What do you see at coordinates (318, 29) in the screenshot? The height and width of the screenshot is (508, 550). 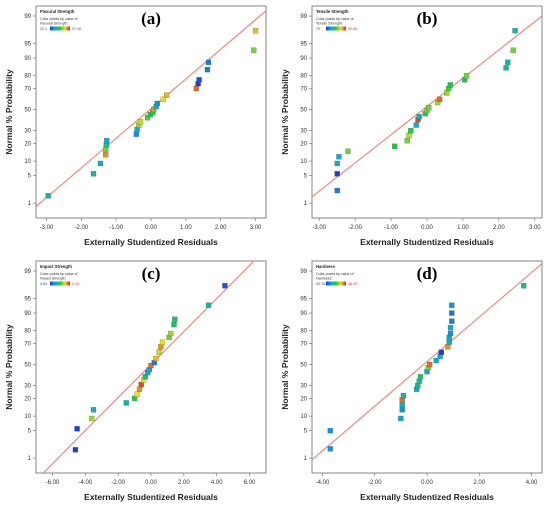 I see `legend-min-value: 79` at bounding box center [318, 29].